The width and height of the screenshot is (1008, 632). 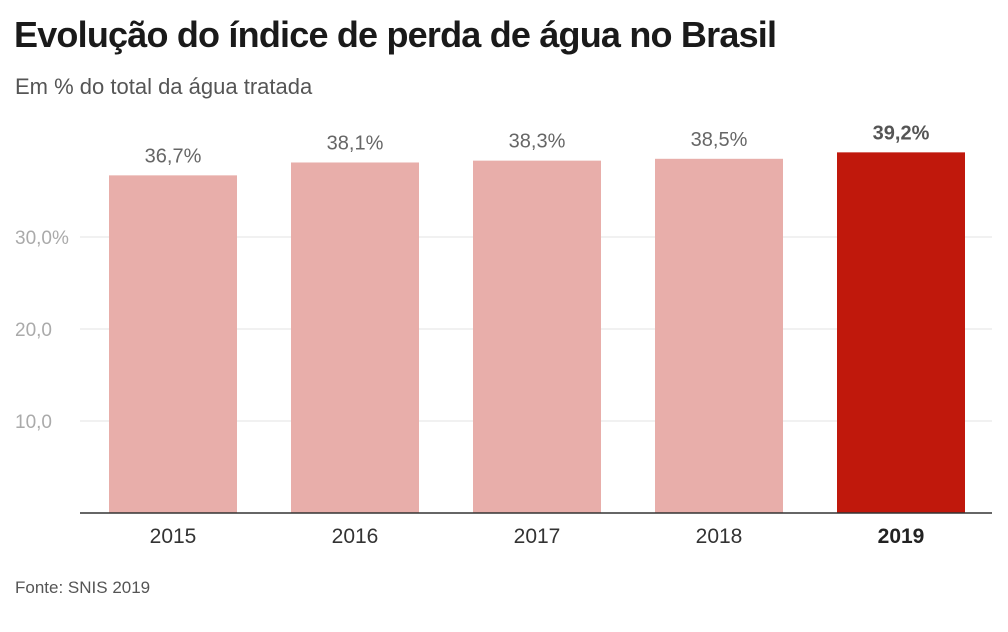 I want to click on x-tick-label: 2018, so click(x=719, y=536).